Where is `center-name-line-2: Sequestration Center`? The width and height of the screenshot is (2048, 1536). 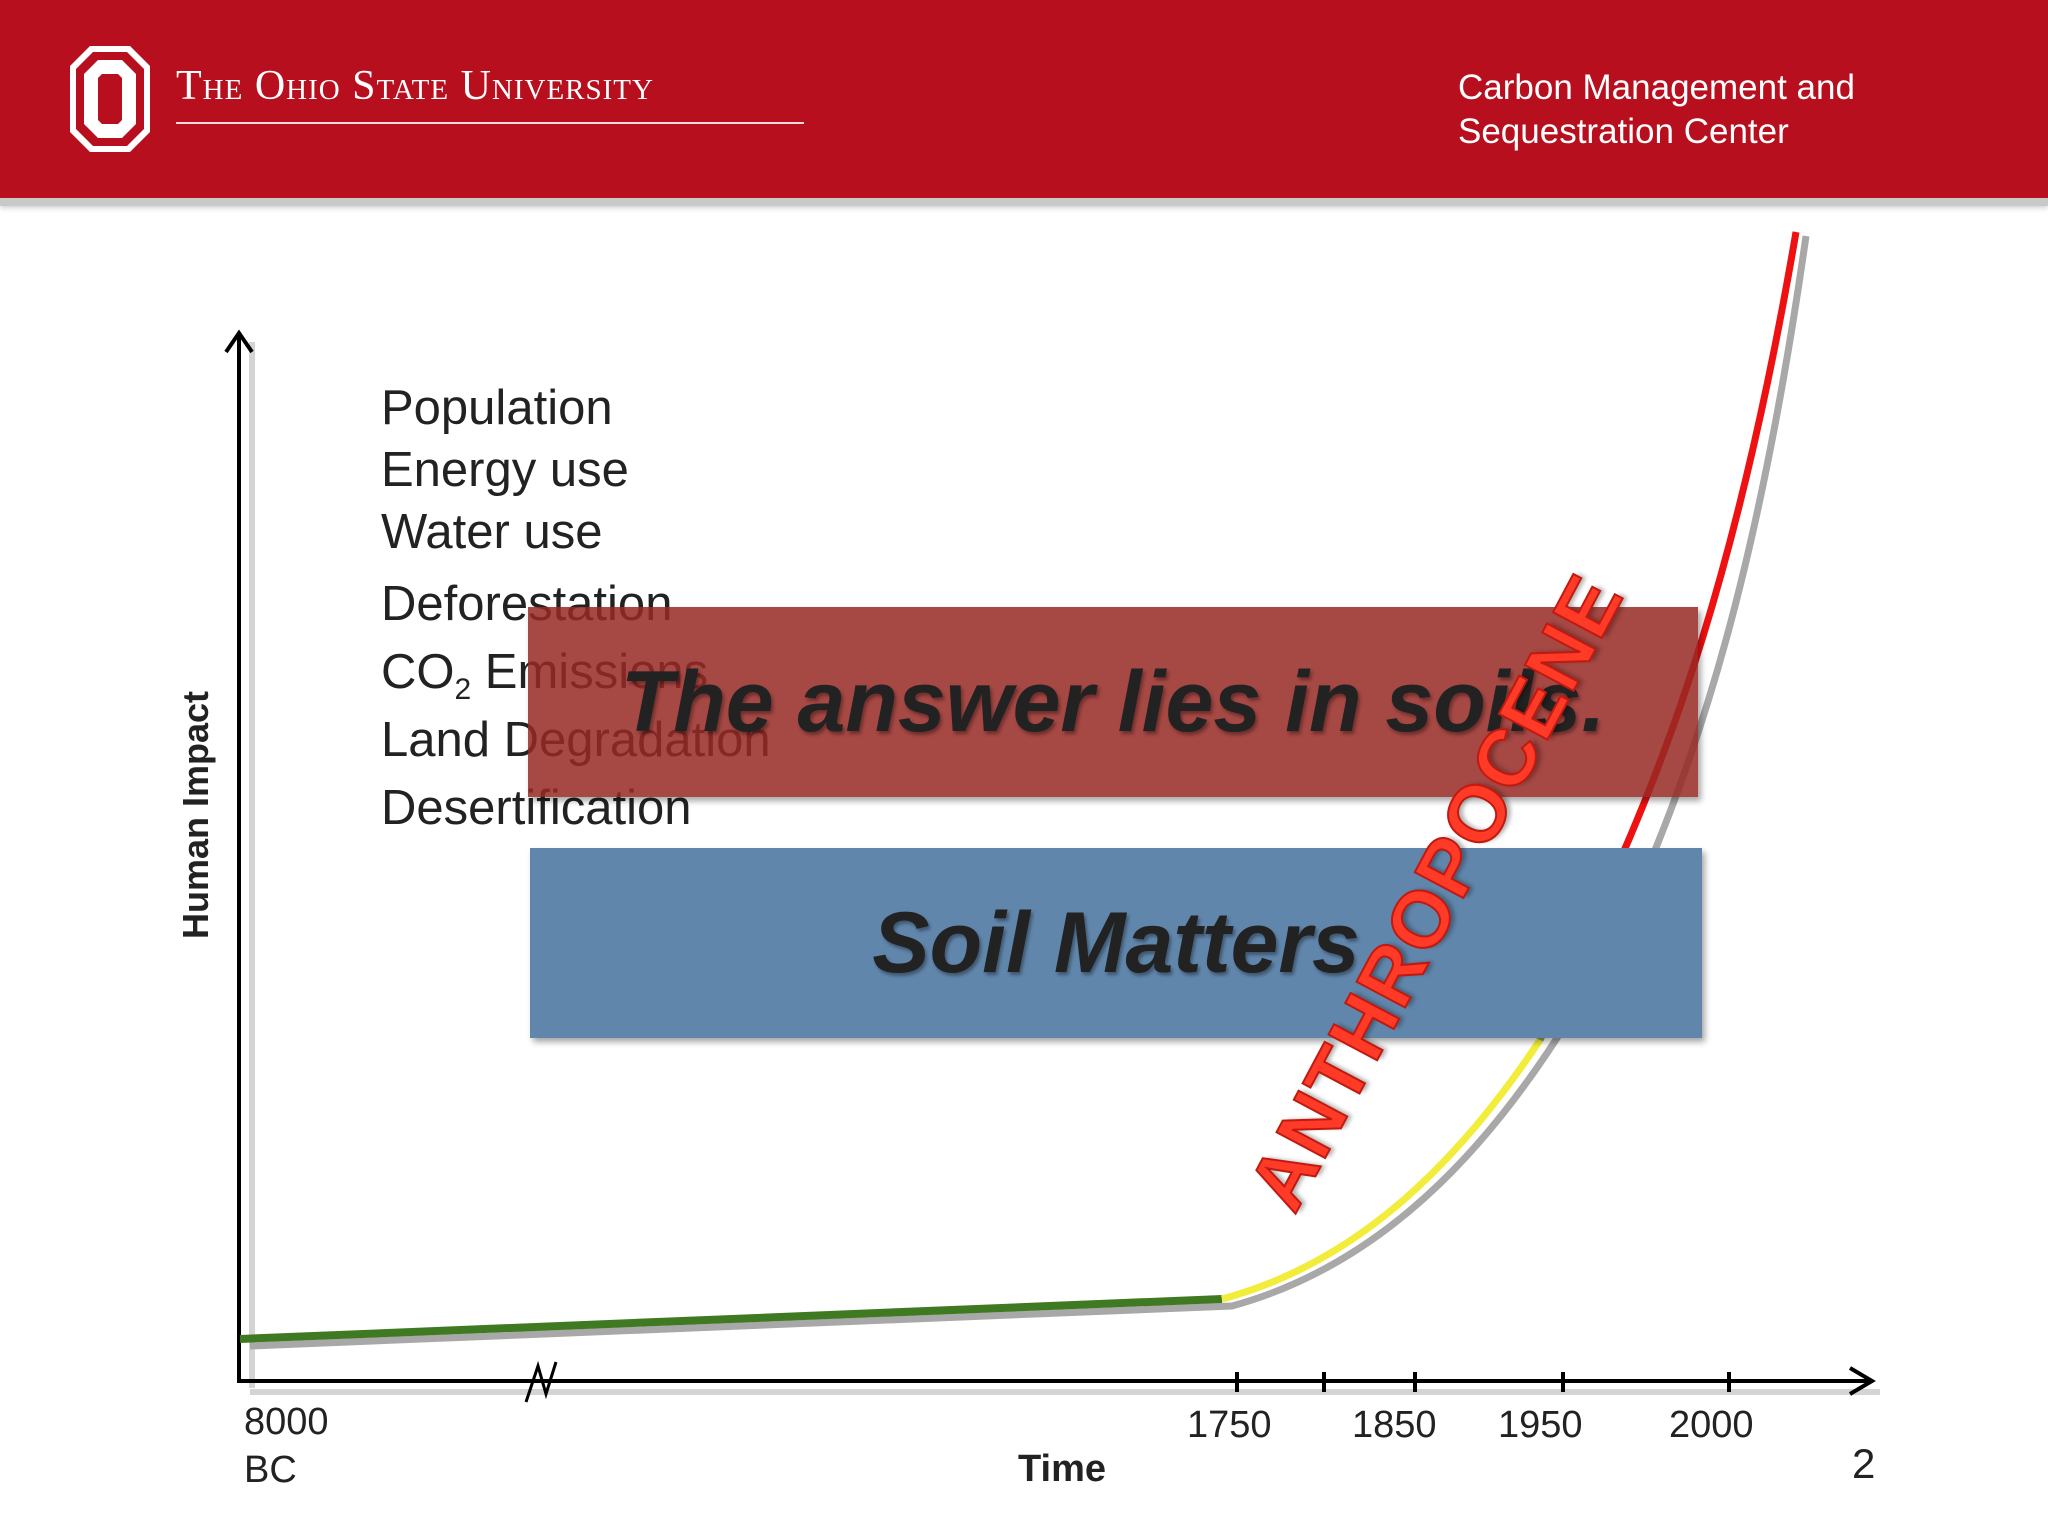 center-name-line-2: Sequestration Center is located at coordinates (1623, 131).